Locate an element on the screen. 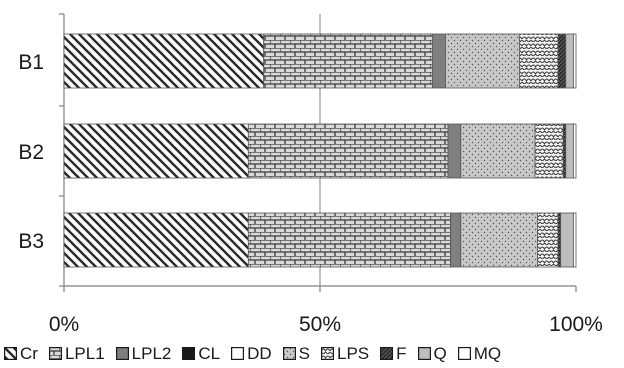  x-tick-label: 0% is located at coordinates (64, 324).